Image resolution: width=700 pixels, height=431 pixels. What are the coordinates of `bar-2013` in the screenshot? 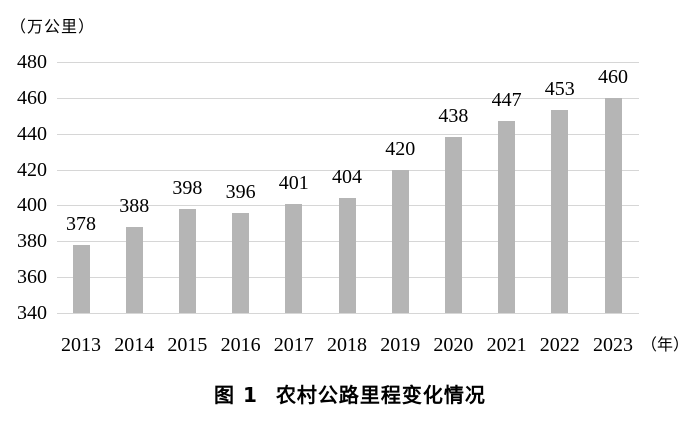 It's located at (81, 278).